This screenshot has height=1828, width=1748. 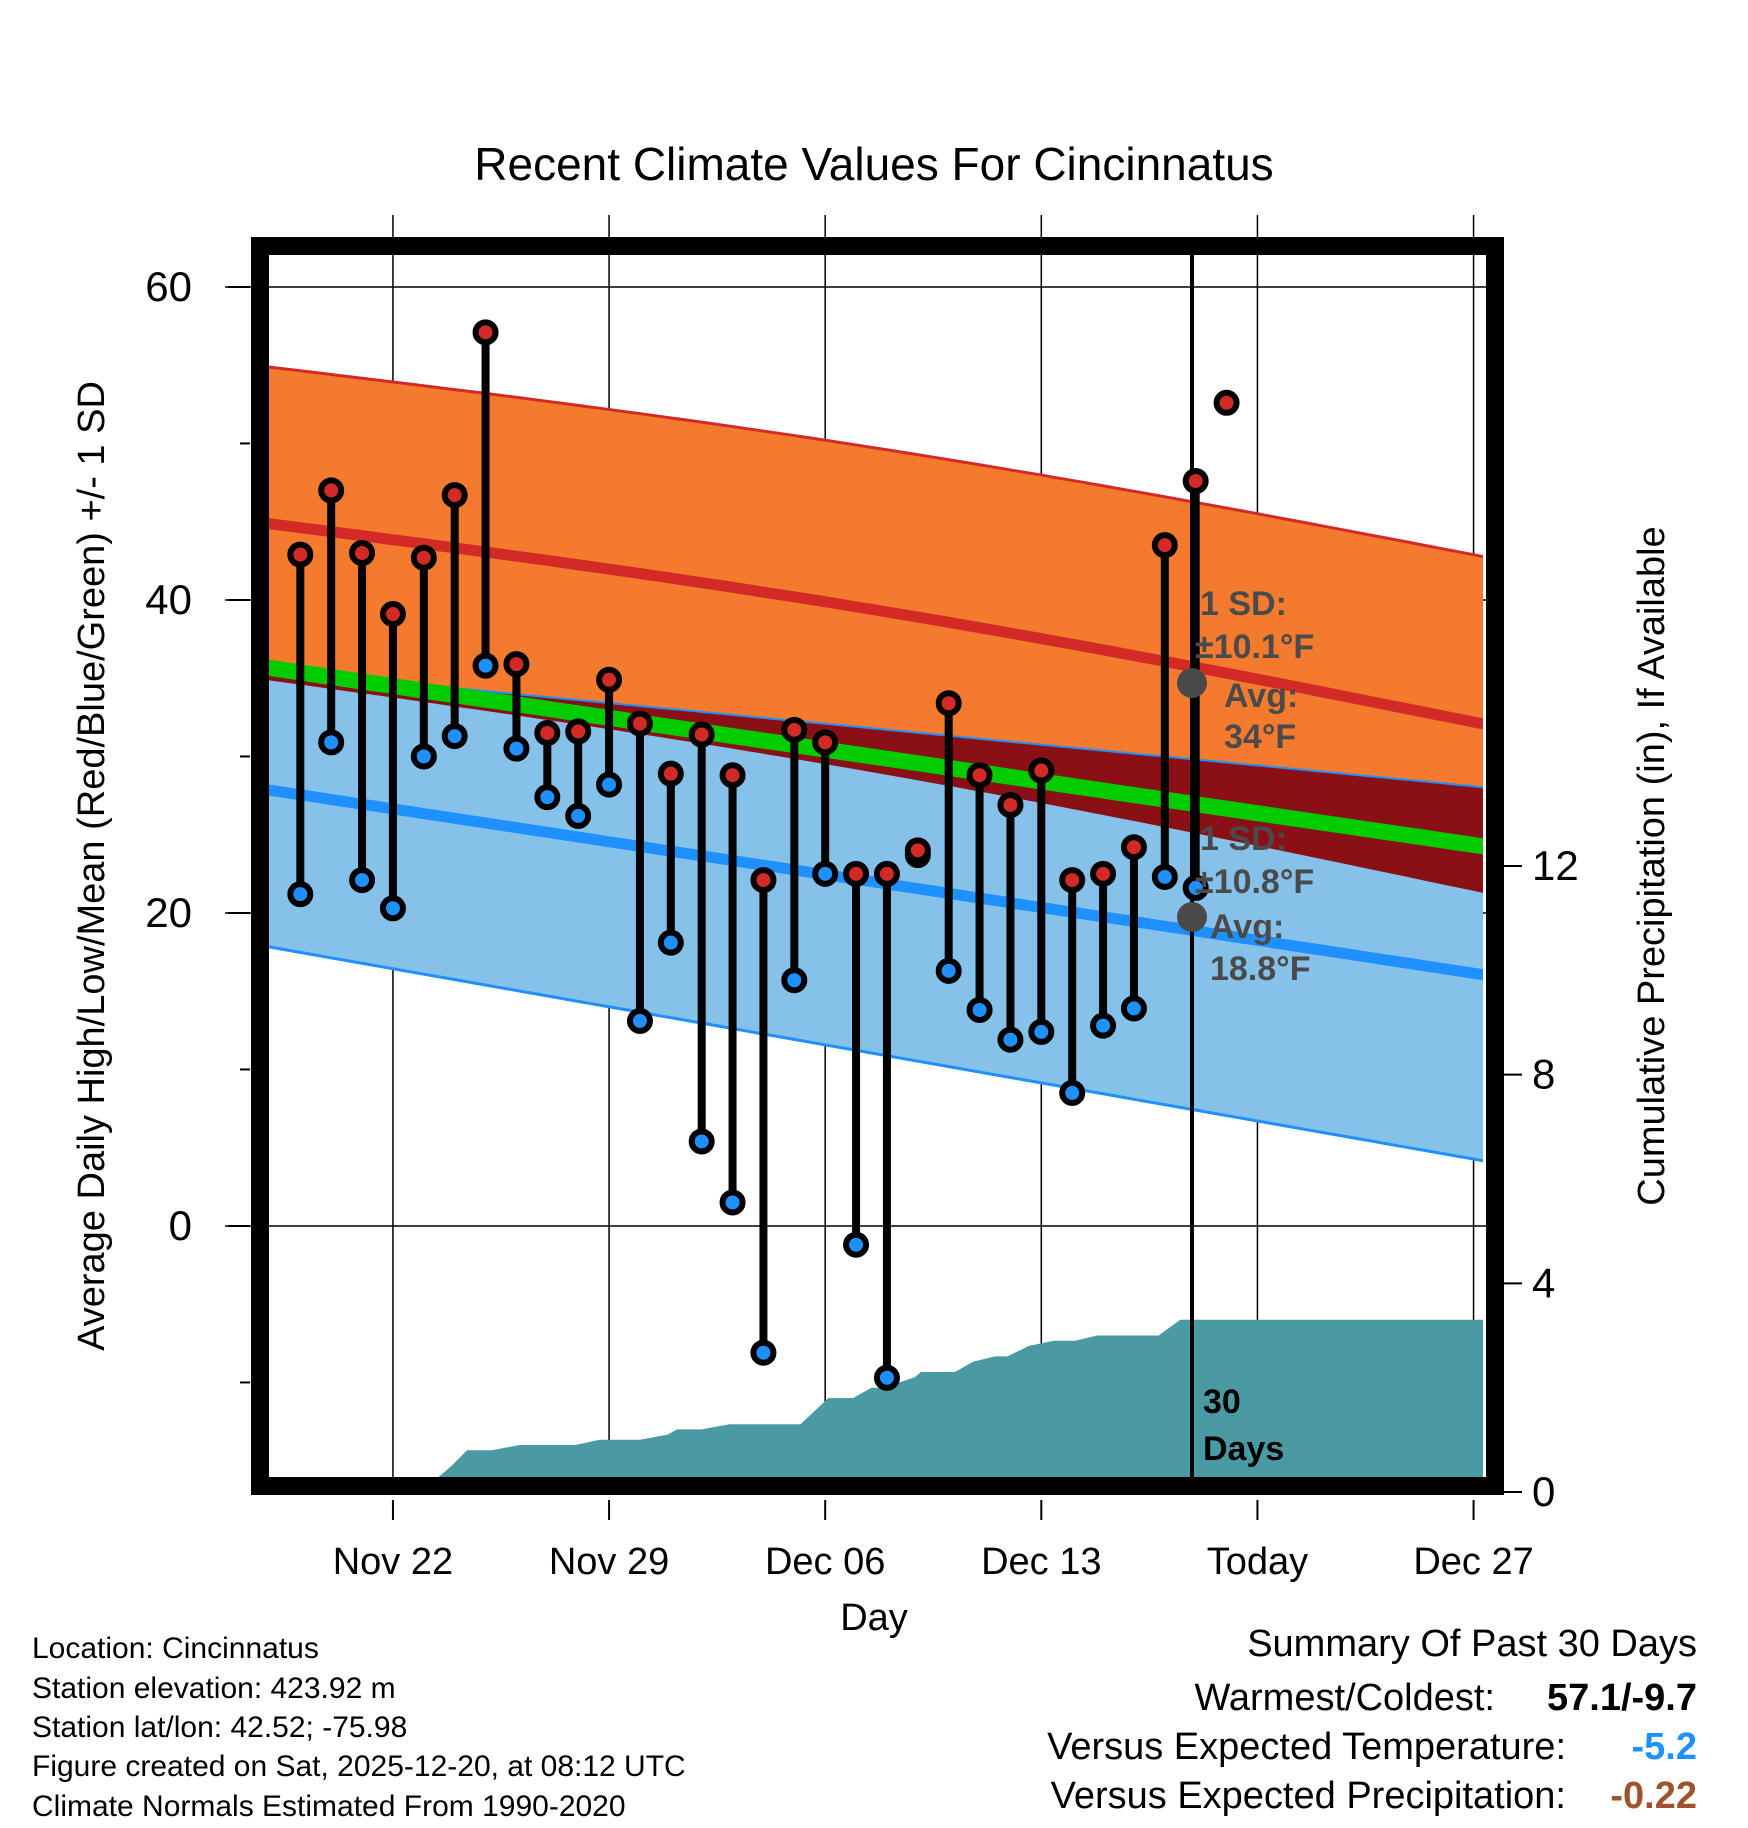 What do you see at coordinates (329, 1806) in the screenshot?
I see `info-normals: Climate Normals Estimated From 1990-2020` at bounding box center [329, 1806].